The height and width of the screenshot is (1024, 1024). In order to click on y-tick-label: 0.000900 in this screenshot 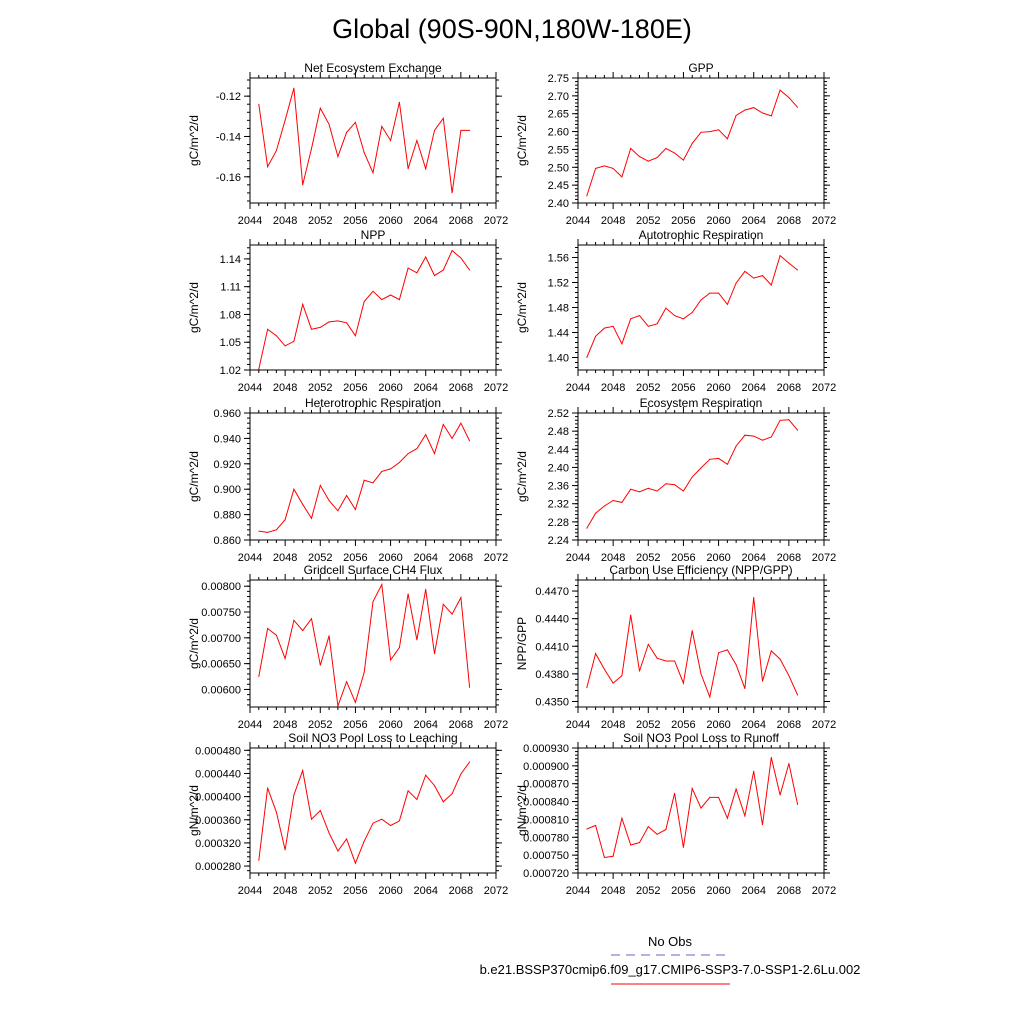, I will do `click(546, 767)`.